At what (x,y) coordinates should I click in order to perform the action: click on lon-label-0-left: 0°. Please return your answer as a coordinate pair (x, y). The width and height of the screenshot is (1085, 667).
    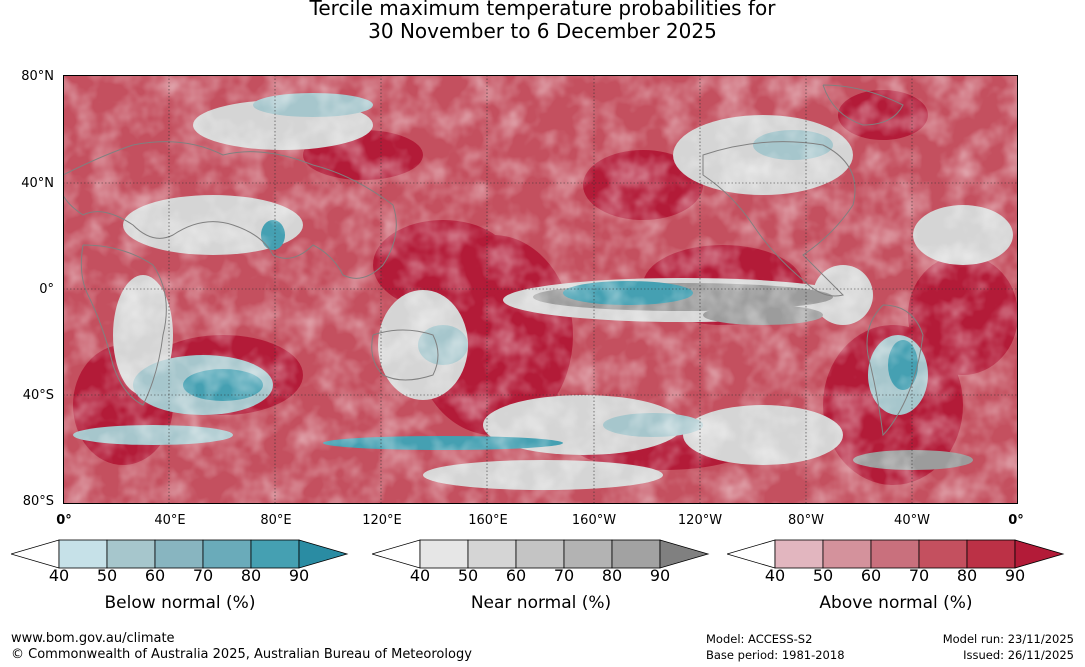
    Looking at the image, I should click on (64, 520).